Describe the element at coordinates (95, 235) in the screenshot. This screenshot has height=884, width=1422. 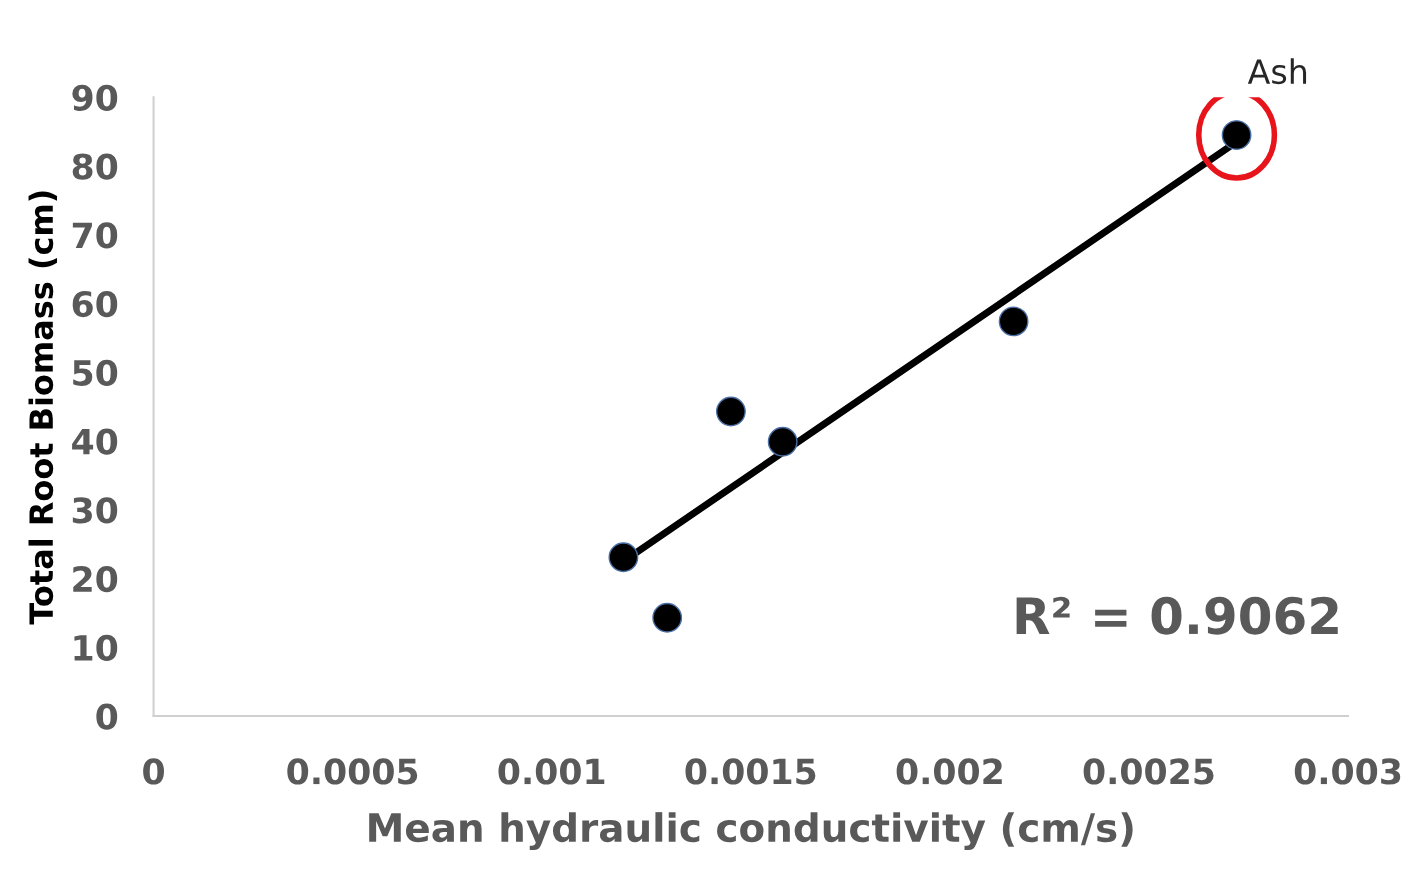
I see `y-tick-label: 70` at that location.